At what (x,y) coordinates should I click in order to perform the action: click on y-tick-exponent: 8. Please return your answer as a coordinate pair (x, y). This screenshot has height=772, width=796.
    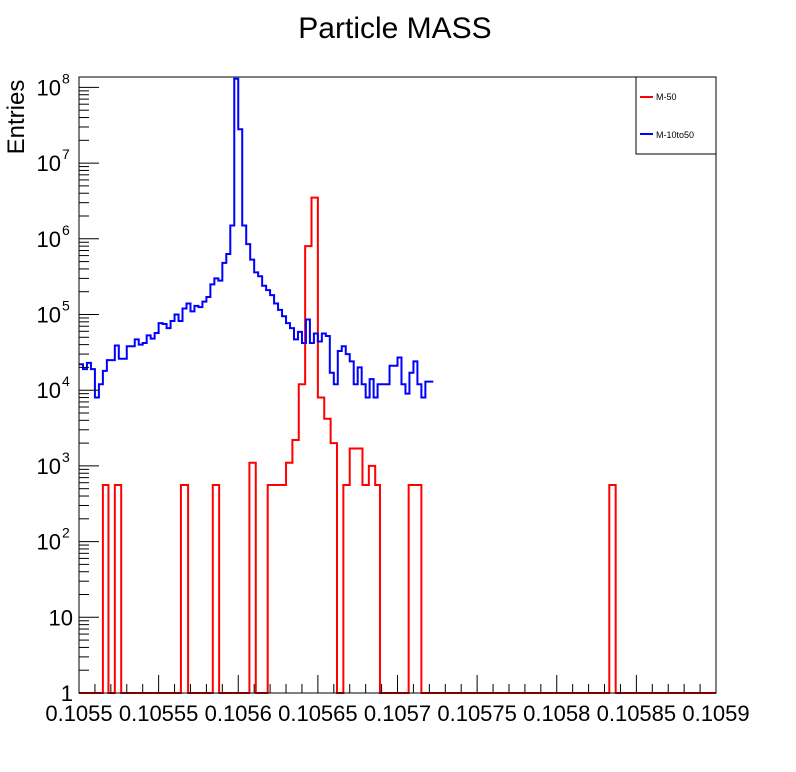
    Looking at the image, I should click on (66, 78).